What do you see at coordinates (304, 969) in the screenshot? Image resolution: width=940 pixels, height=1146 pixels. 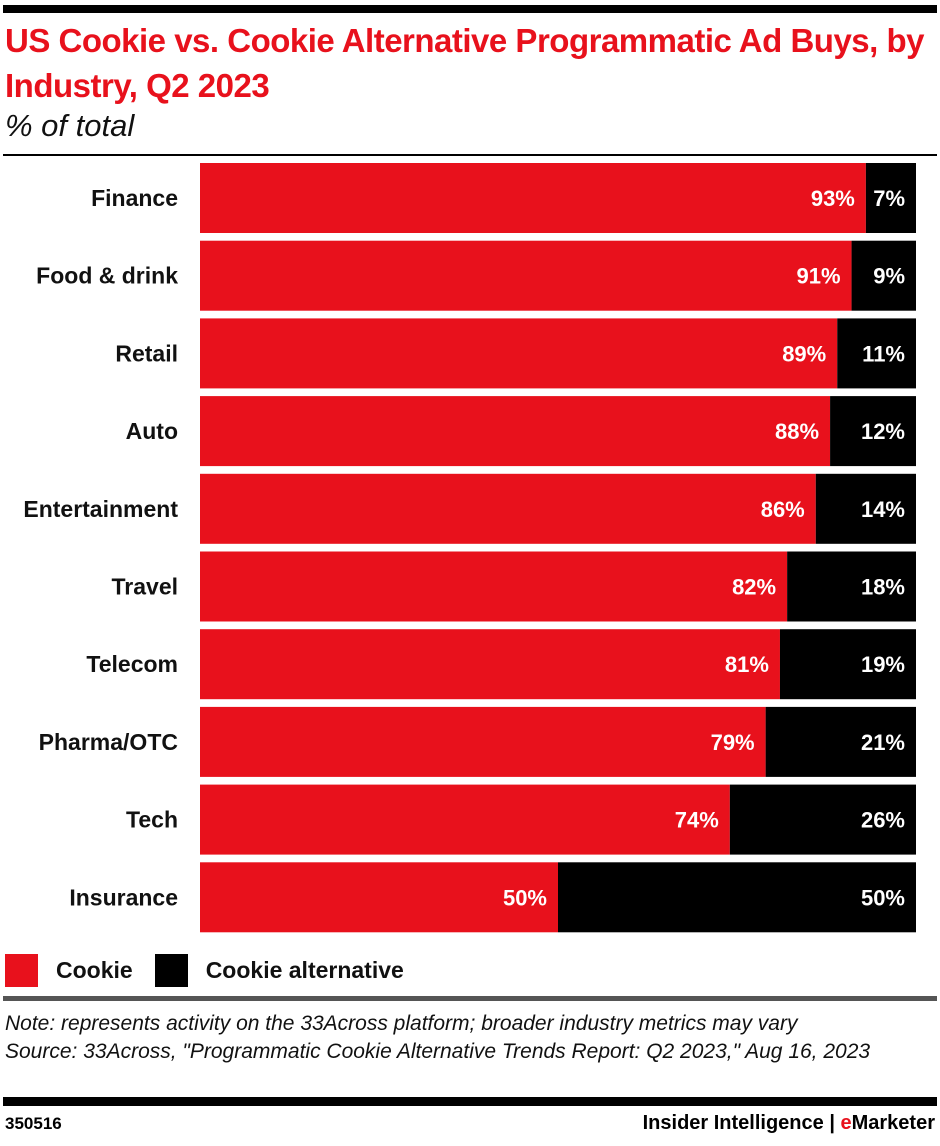 I see `legend-label-cookie-alternative: Cookie alternative` at bounding box center [304, 969].